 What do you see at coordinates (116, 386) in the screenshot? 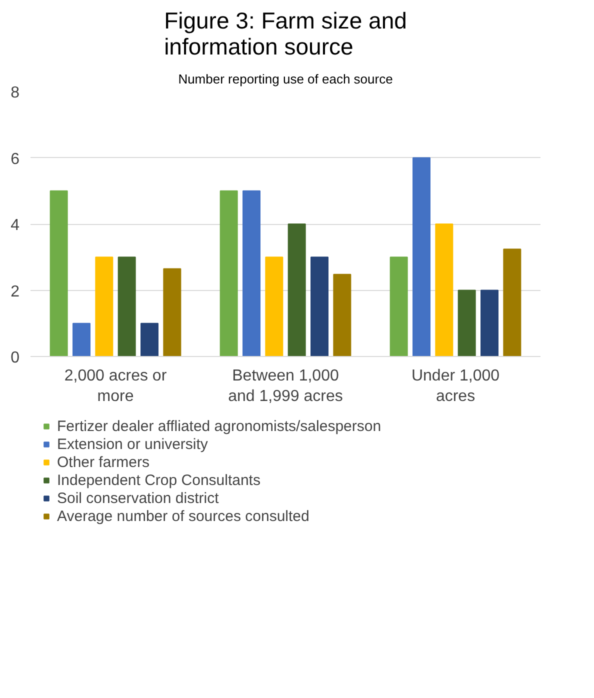
I see `x-tick-label: 2,000 acres or more` at bounding box center [116, 386].